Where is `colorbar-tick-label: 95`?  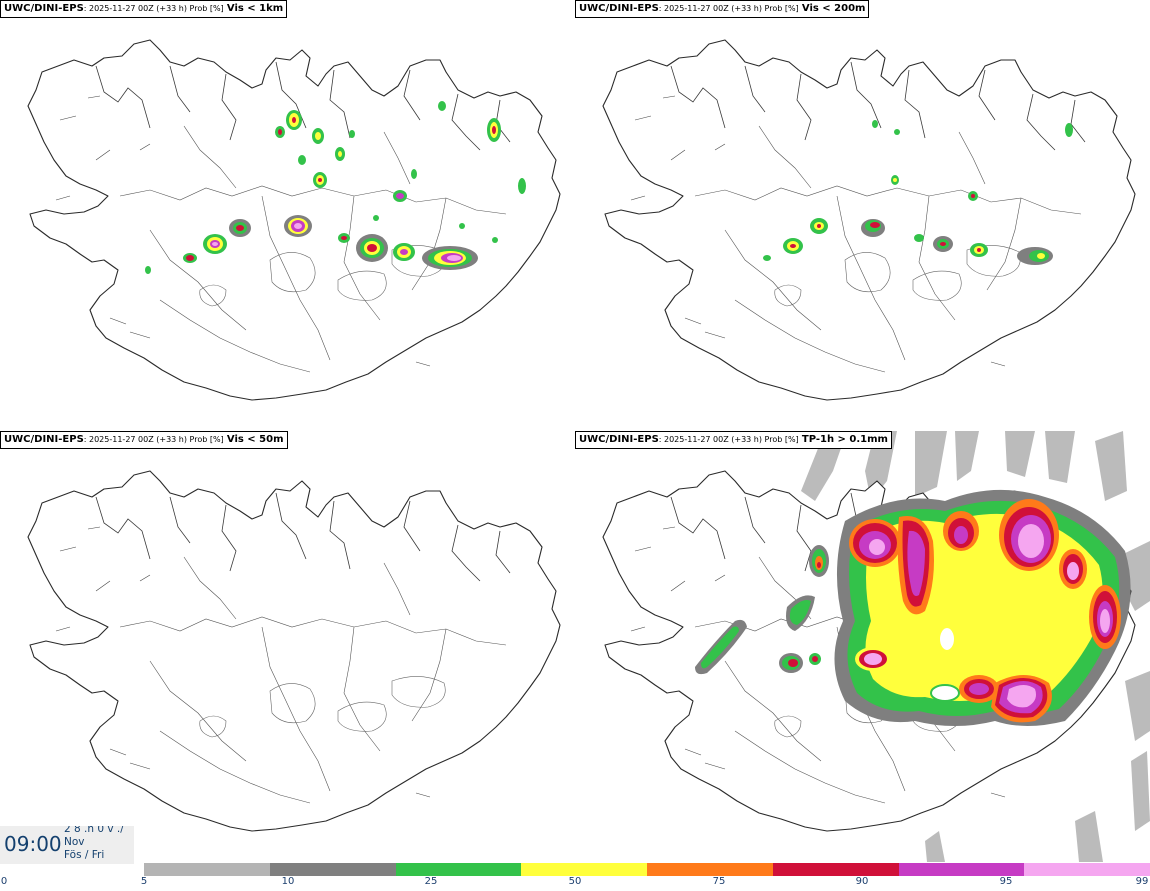
colorbar-tick-label: 95 is located at coordinates (1006, 881).